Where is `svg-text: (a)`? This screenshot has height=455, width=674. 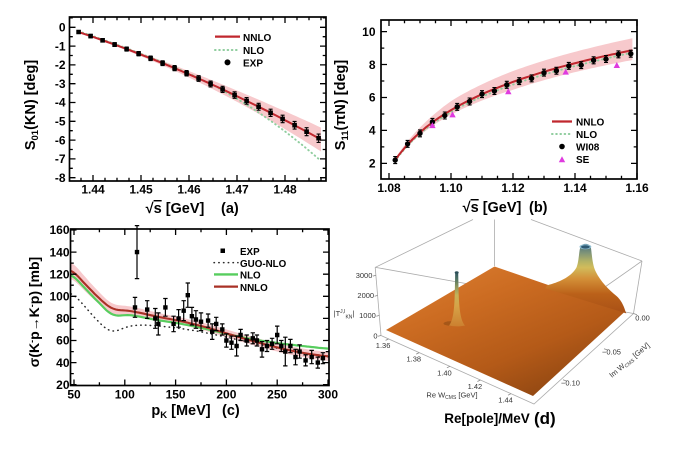
svg-text: (a) is located at coordinates (230, 209).